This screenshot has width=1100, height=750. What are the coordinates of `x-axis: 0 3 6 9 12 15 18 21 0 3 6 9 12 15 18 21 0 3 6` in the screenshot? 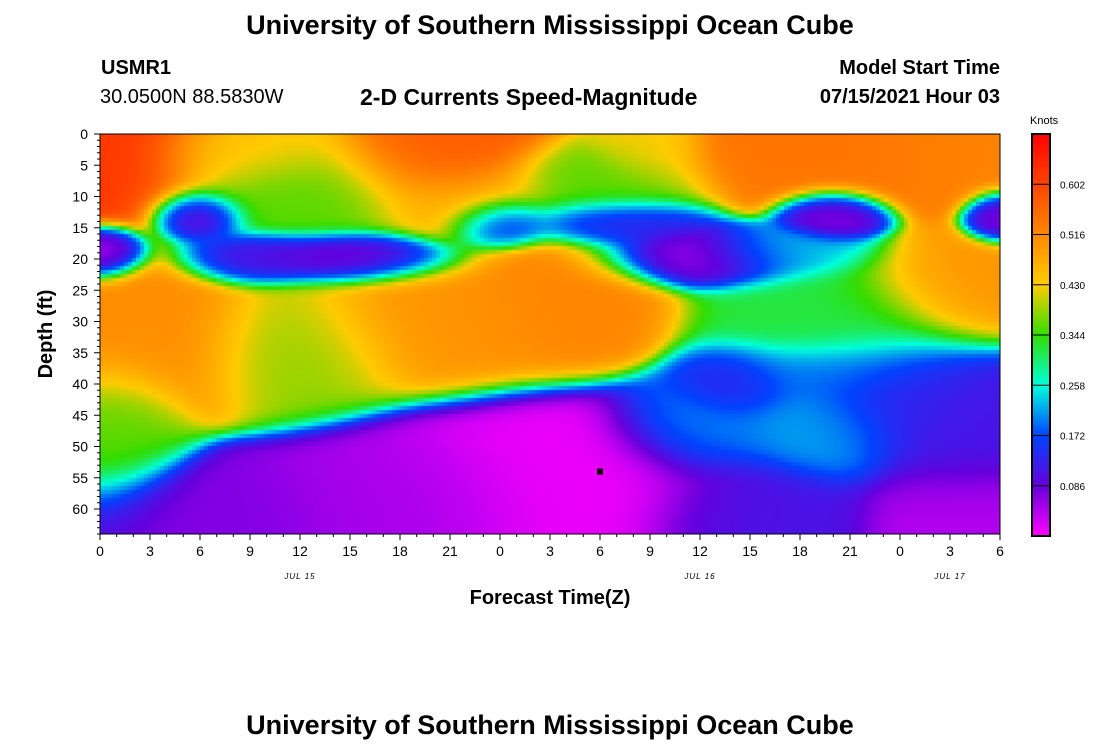 It's located at (550, 546).